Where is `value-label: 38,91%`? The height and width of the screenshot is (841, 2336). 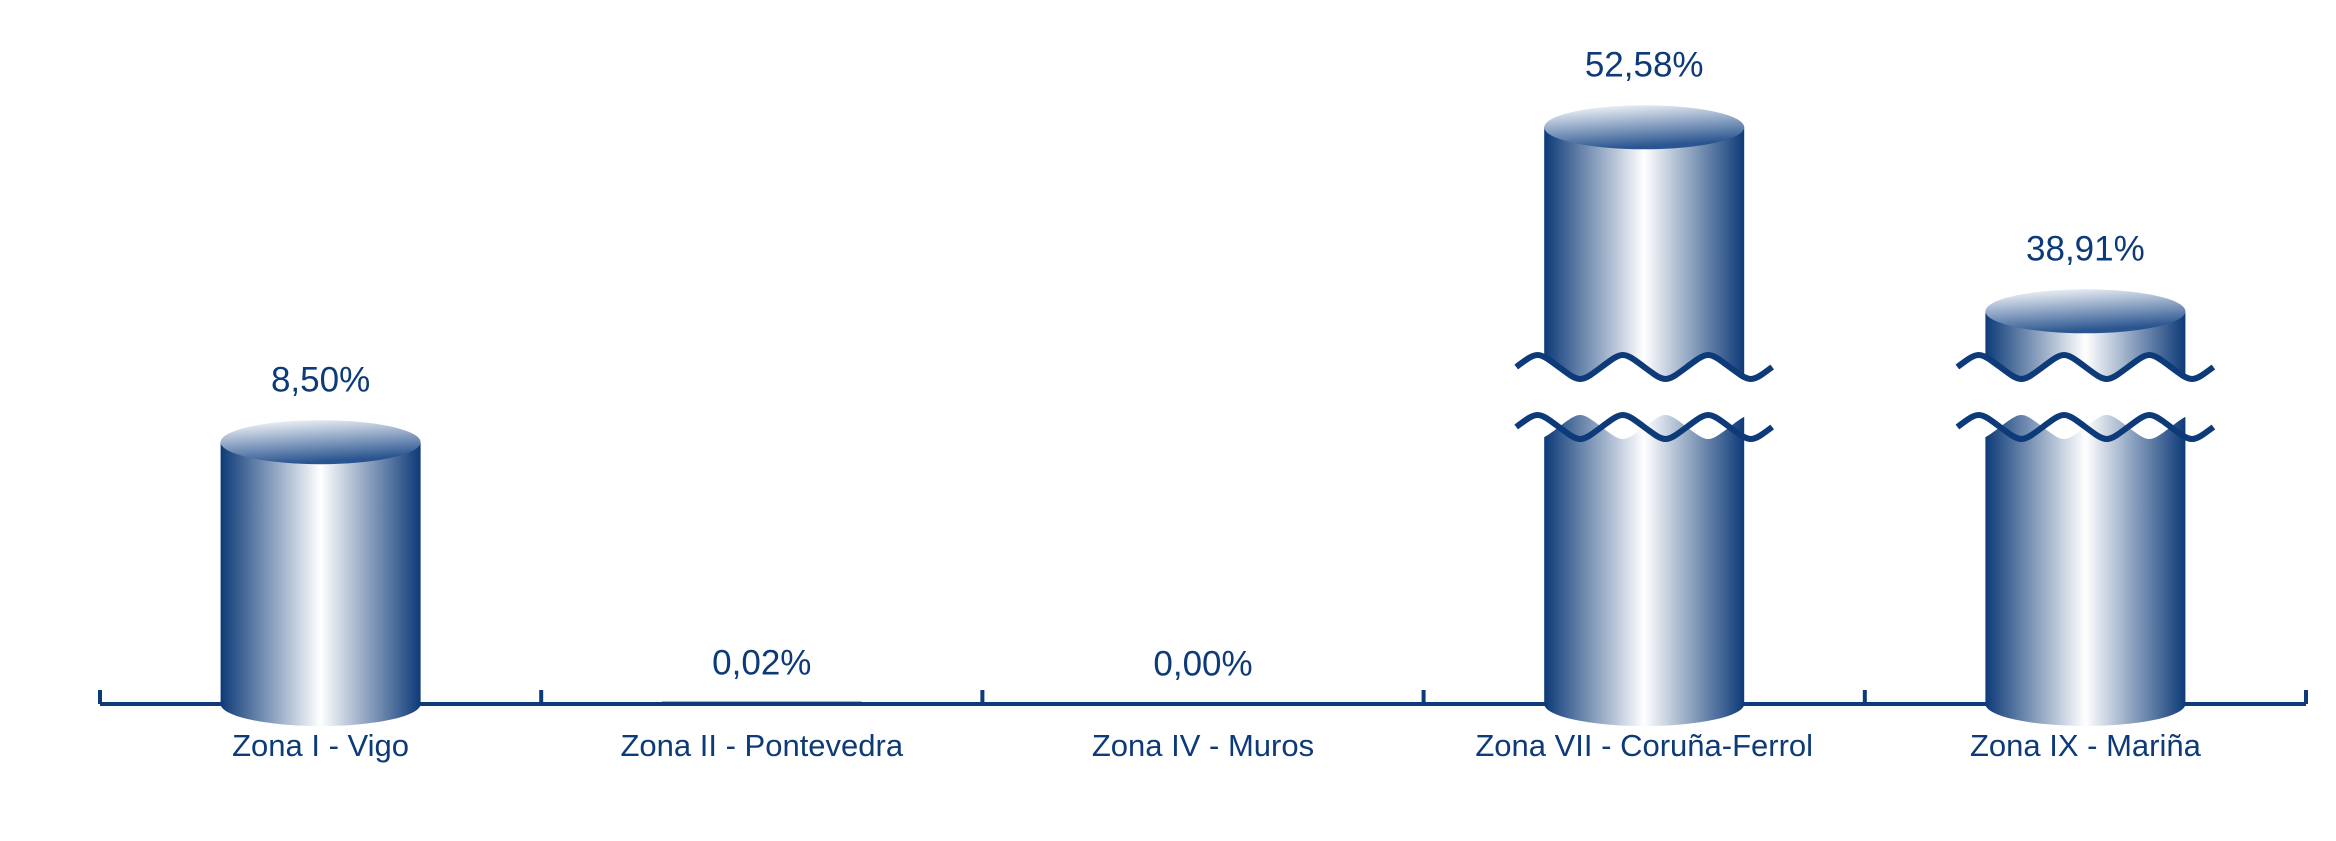 value-label: 38,91% is located at coordinates (2085, 249).